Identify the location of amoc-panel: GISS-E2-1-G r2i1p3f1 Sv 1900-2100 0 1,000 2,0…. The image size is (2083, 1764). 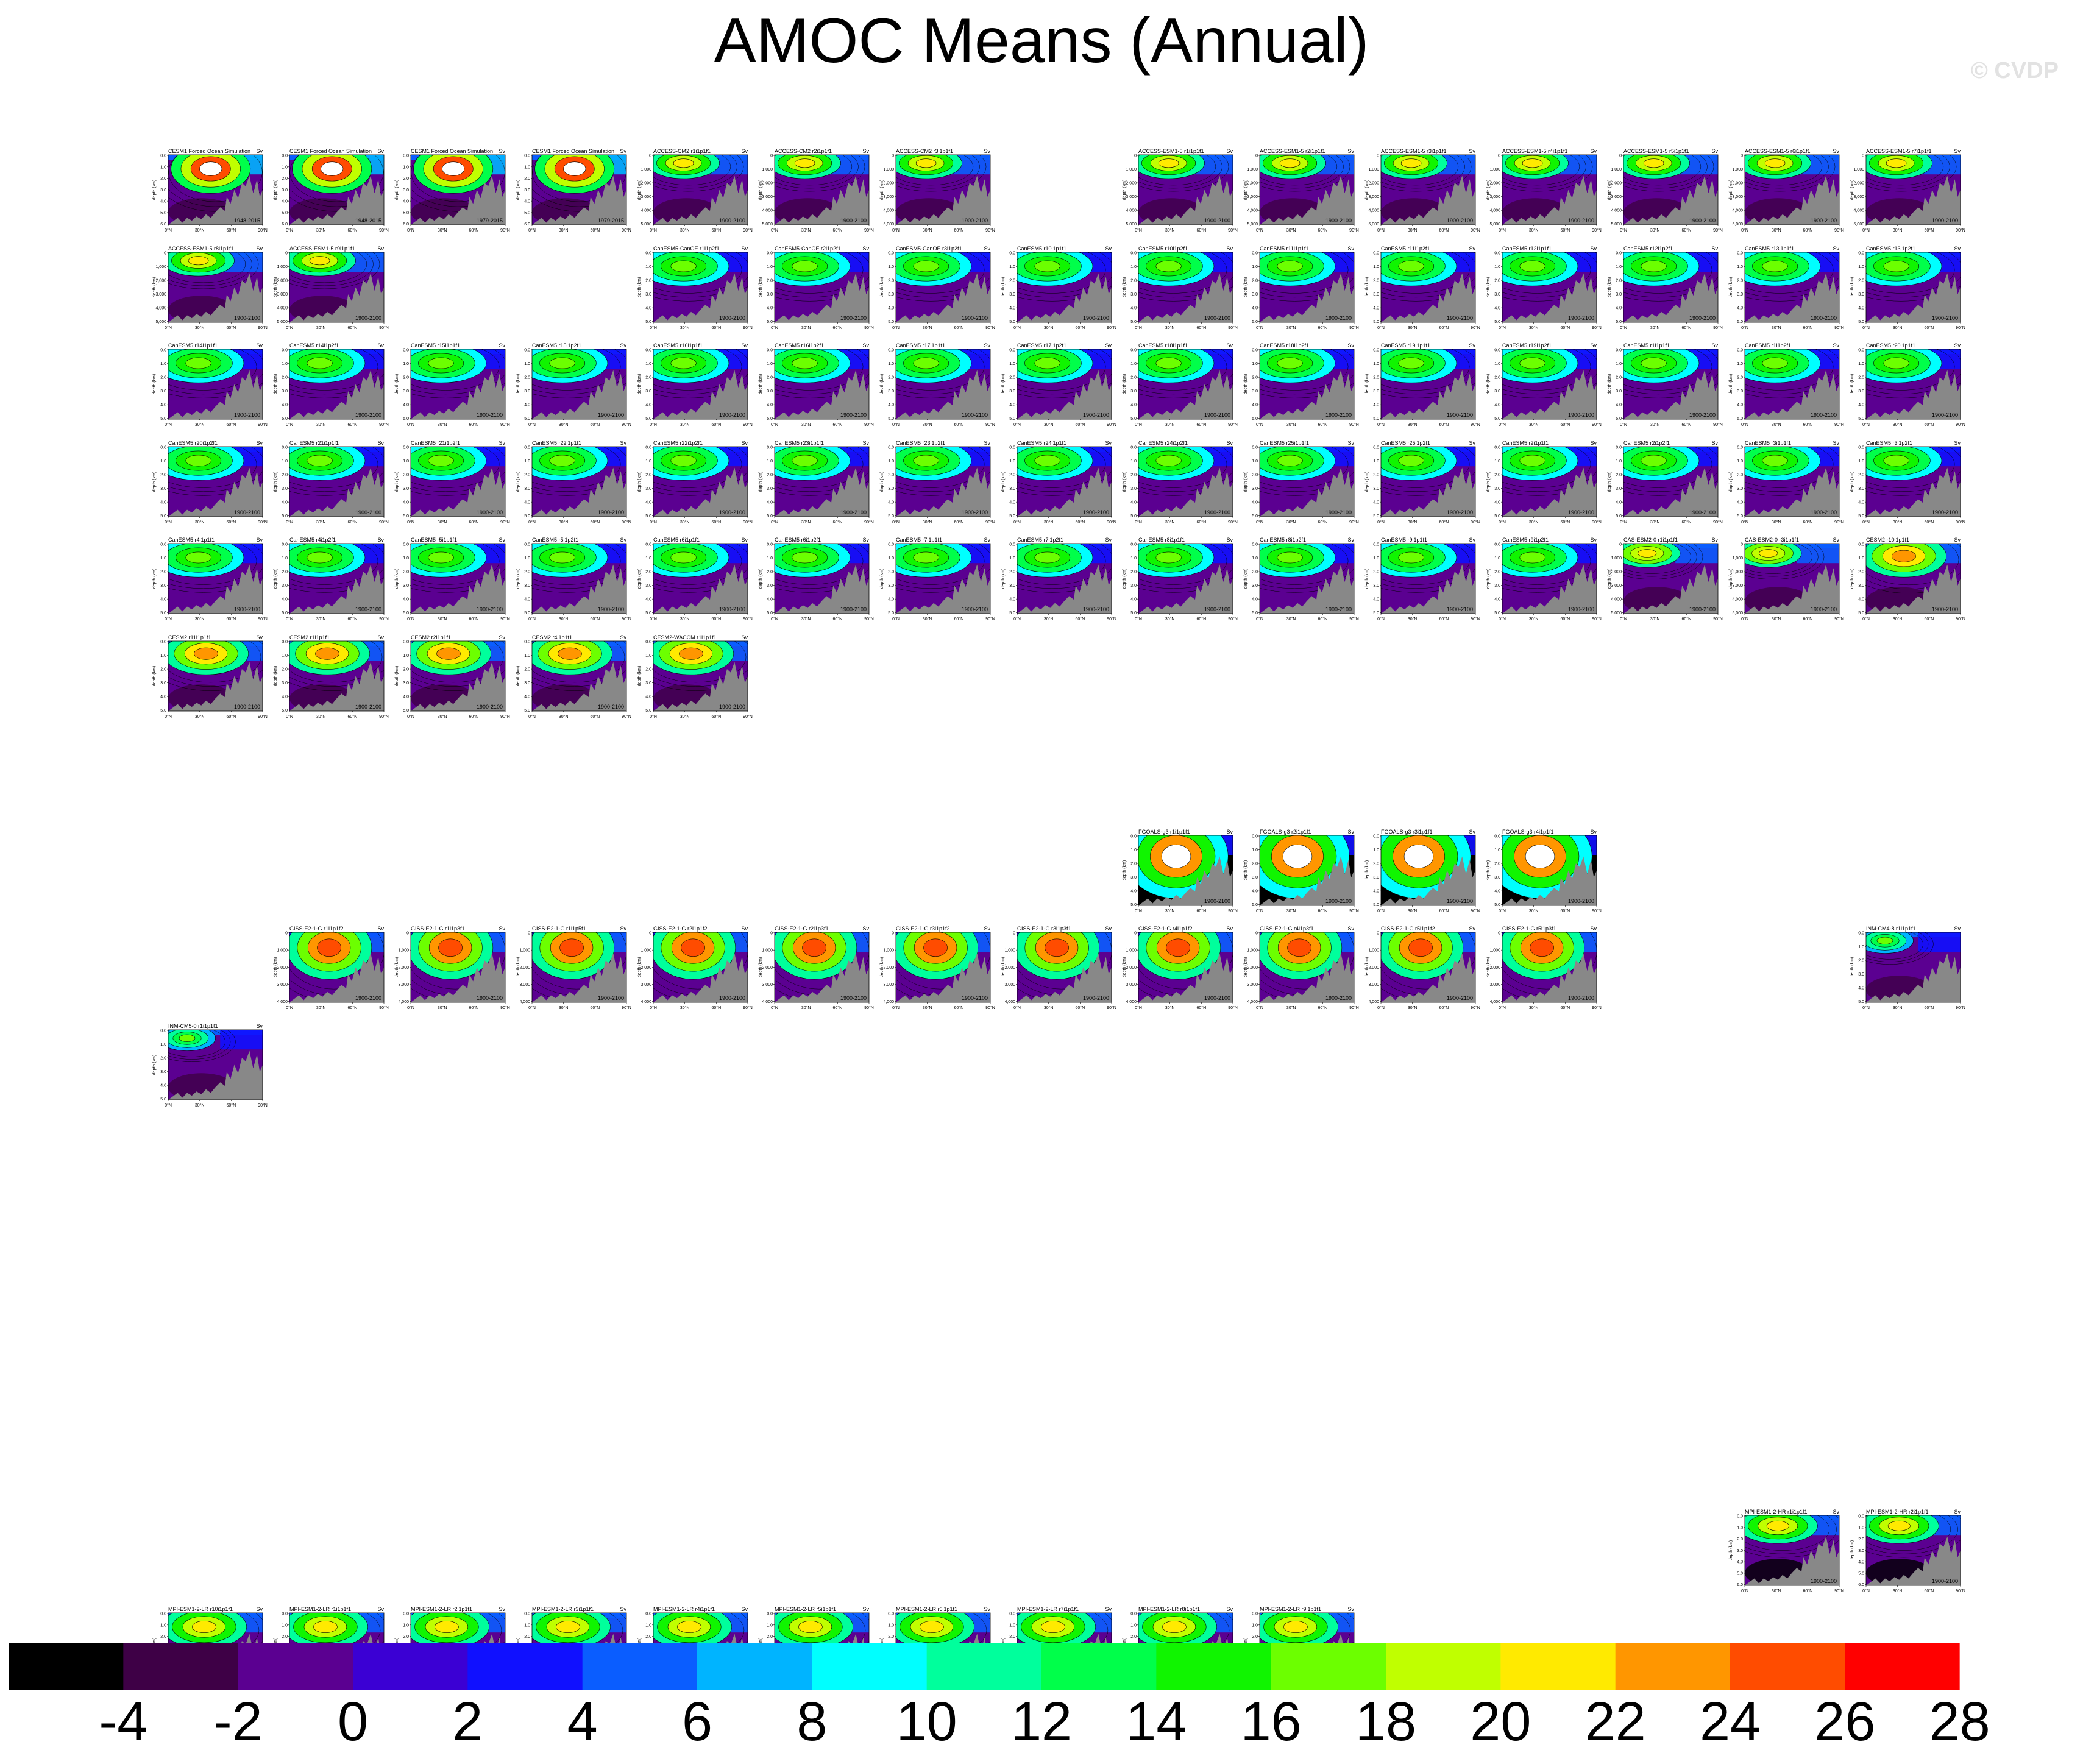
(818, 971).